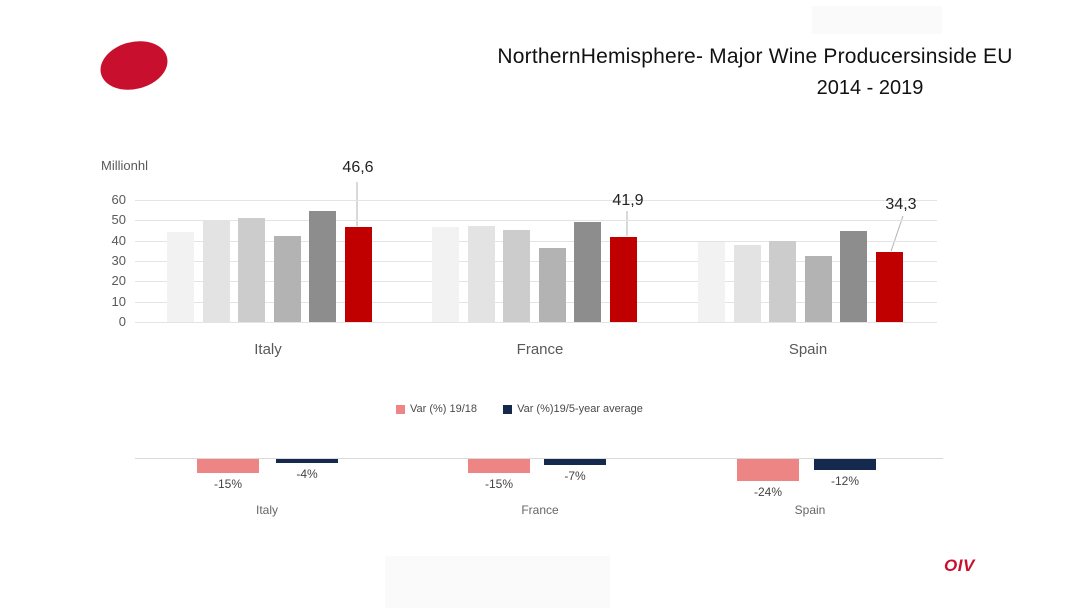 The width and height of the screenshot is (1080, 608). What do you see at coordinates (497, 582) in the screenshot?
I see `bottom-artifact` at bounding box center [497, 582].